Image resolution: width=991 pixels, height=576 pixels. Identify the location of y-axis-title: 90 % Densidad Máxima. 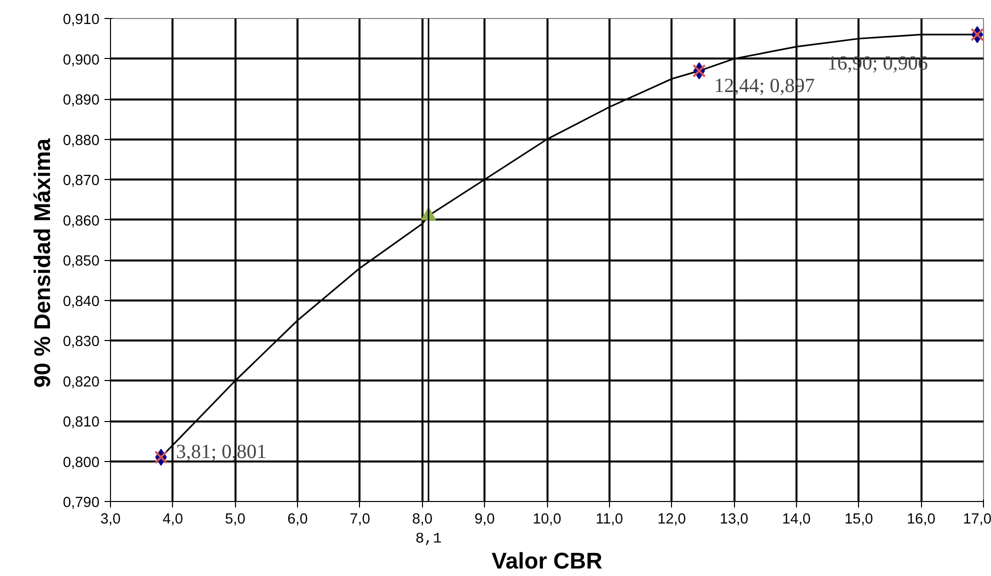
(41, 263).